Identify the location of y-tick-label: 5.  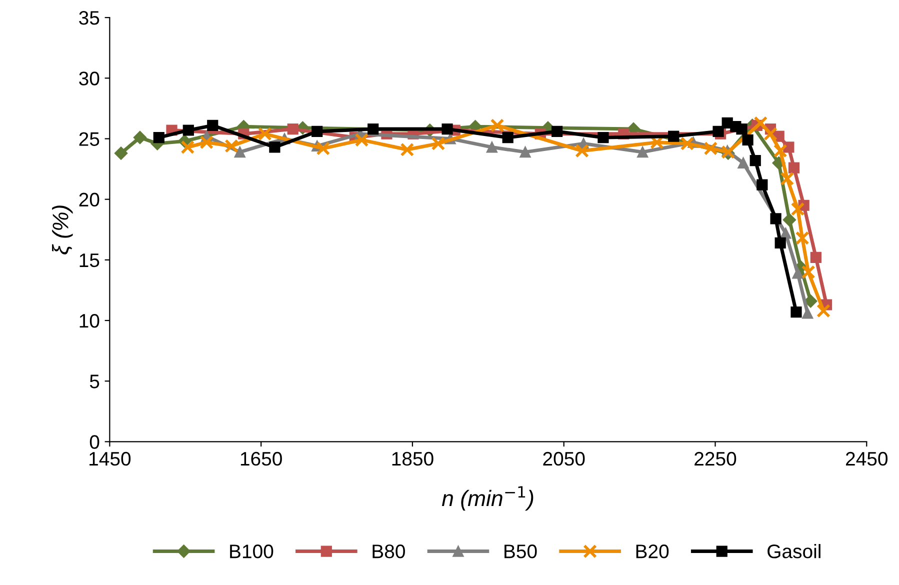
(95, 381).